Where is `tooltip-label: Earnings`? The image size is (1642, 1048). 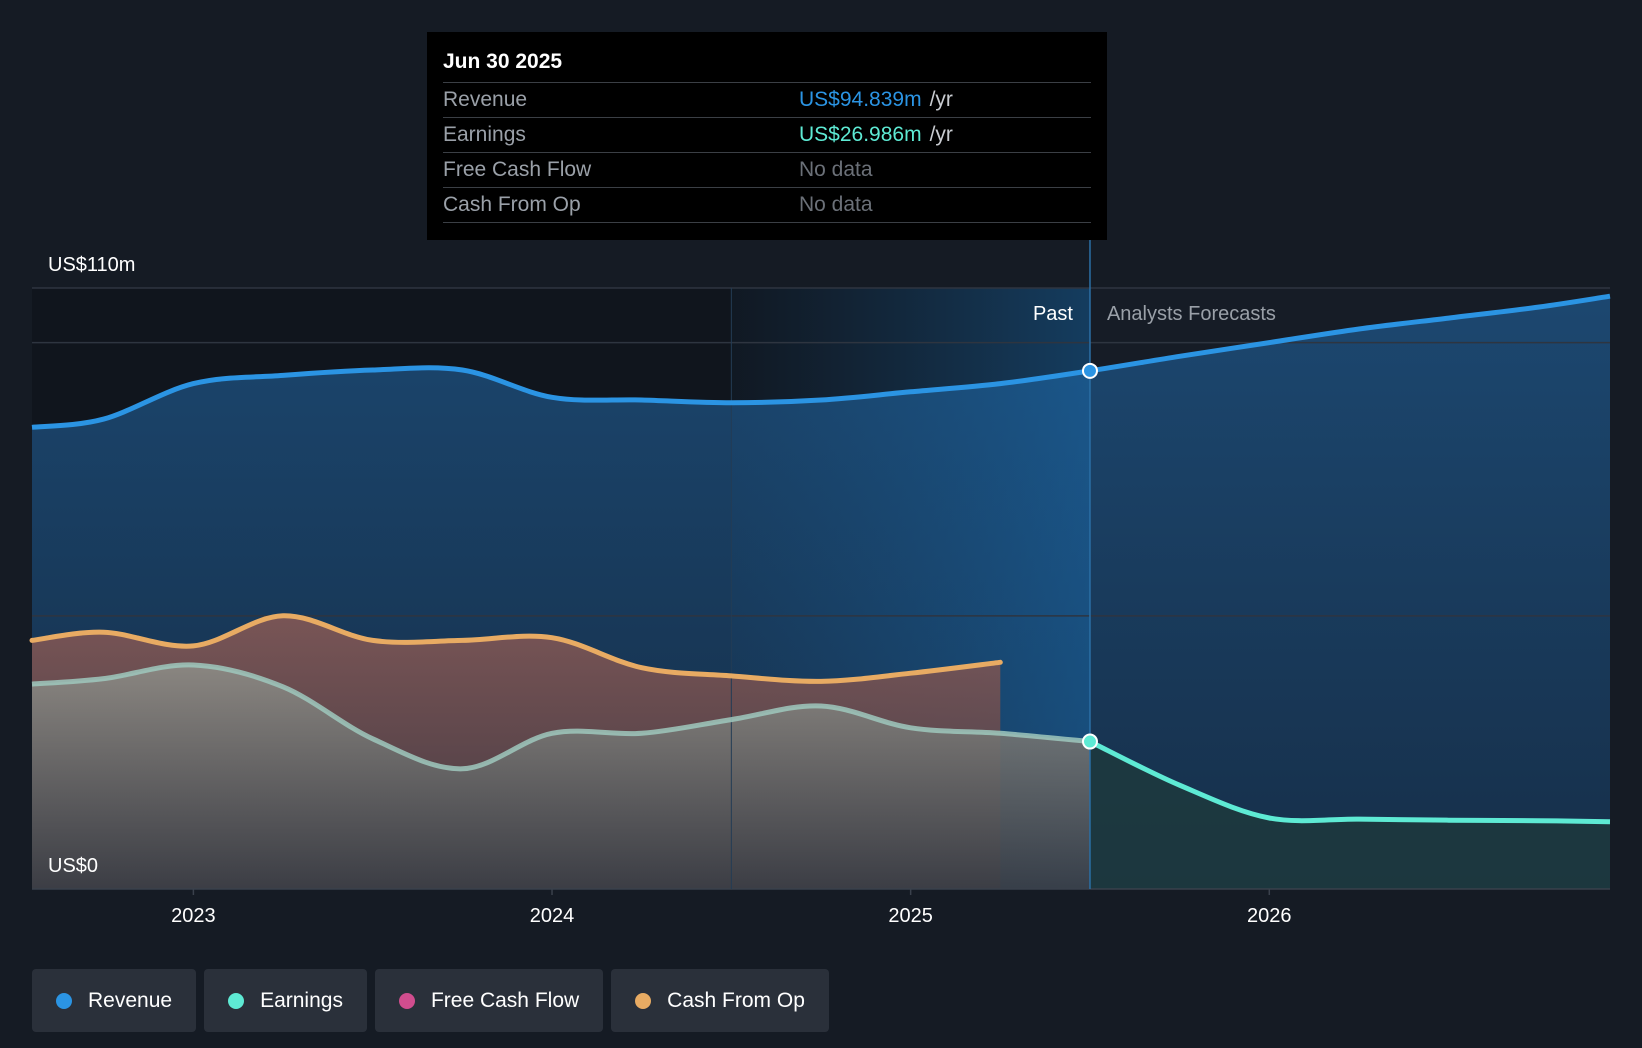 tooltip-label: Earnings is located at coordinates (484, 134).